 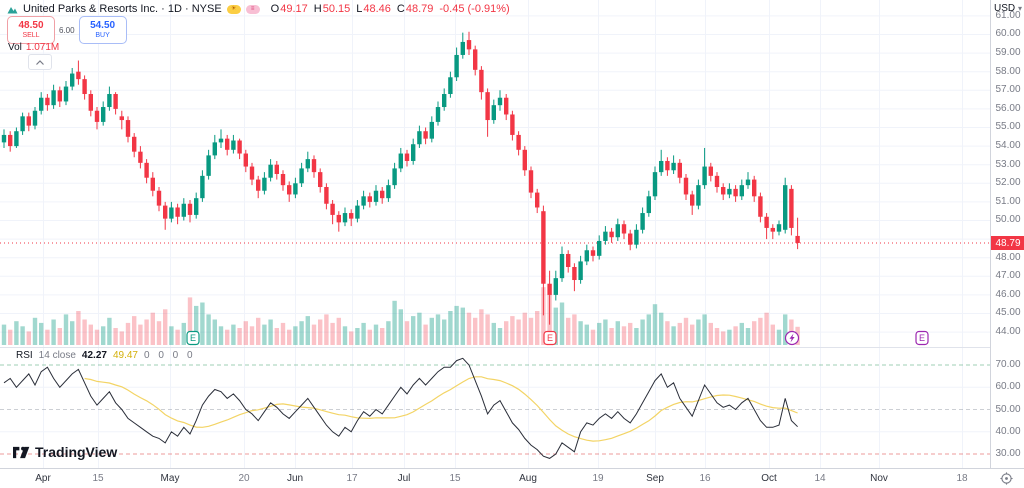 I want to click on price-tick-label: 45.00, so click(x=1008, y=313).